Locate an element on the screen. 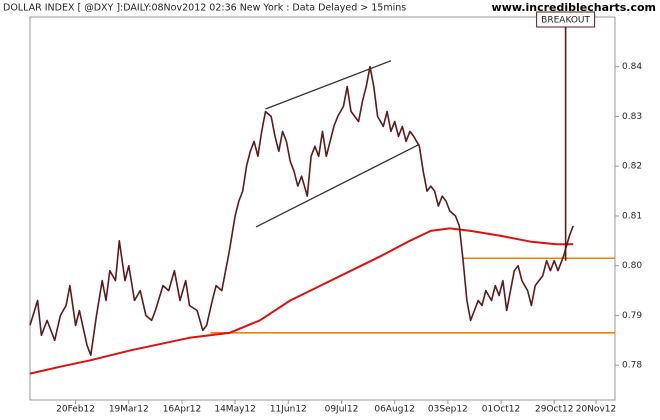 Image resolution: width=660 pixels, height=420 pixels. x-tick-label: 03Sep12 is located at coordinates (448, 410).